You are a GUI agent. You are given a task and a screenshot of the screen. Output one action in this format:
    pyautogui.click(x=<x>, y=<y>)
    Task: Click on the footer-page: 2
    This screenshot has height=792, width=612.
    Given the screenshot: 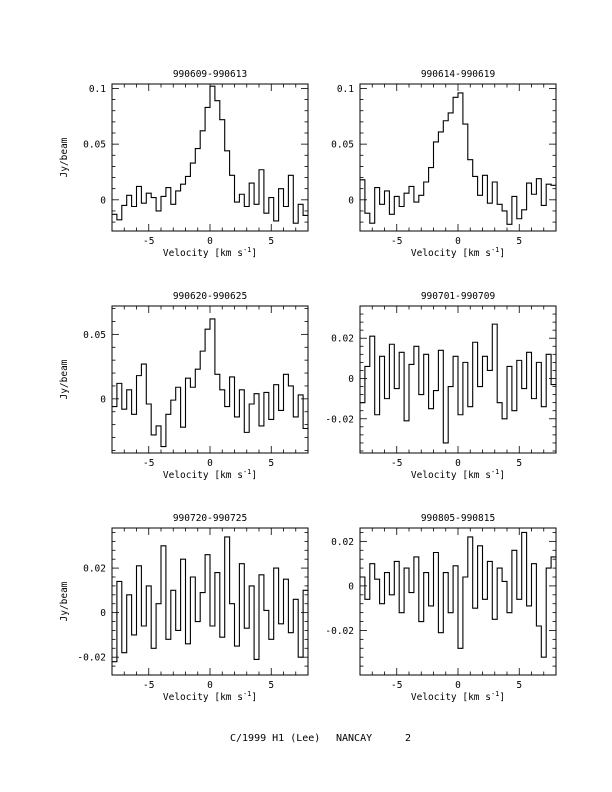 What is the action you would take?
    pyautogui.click(x=408, y=738)
    